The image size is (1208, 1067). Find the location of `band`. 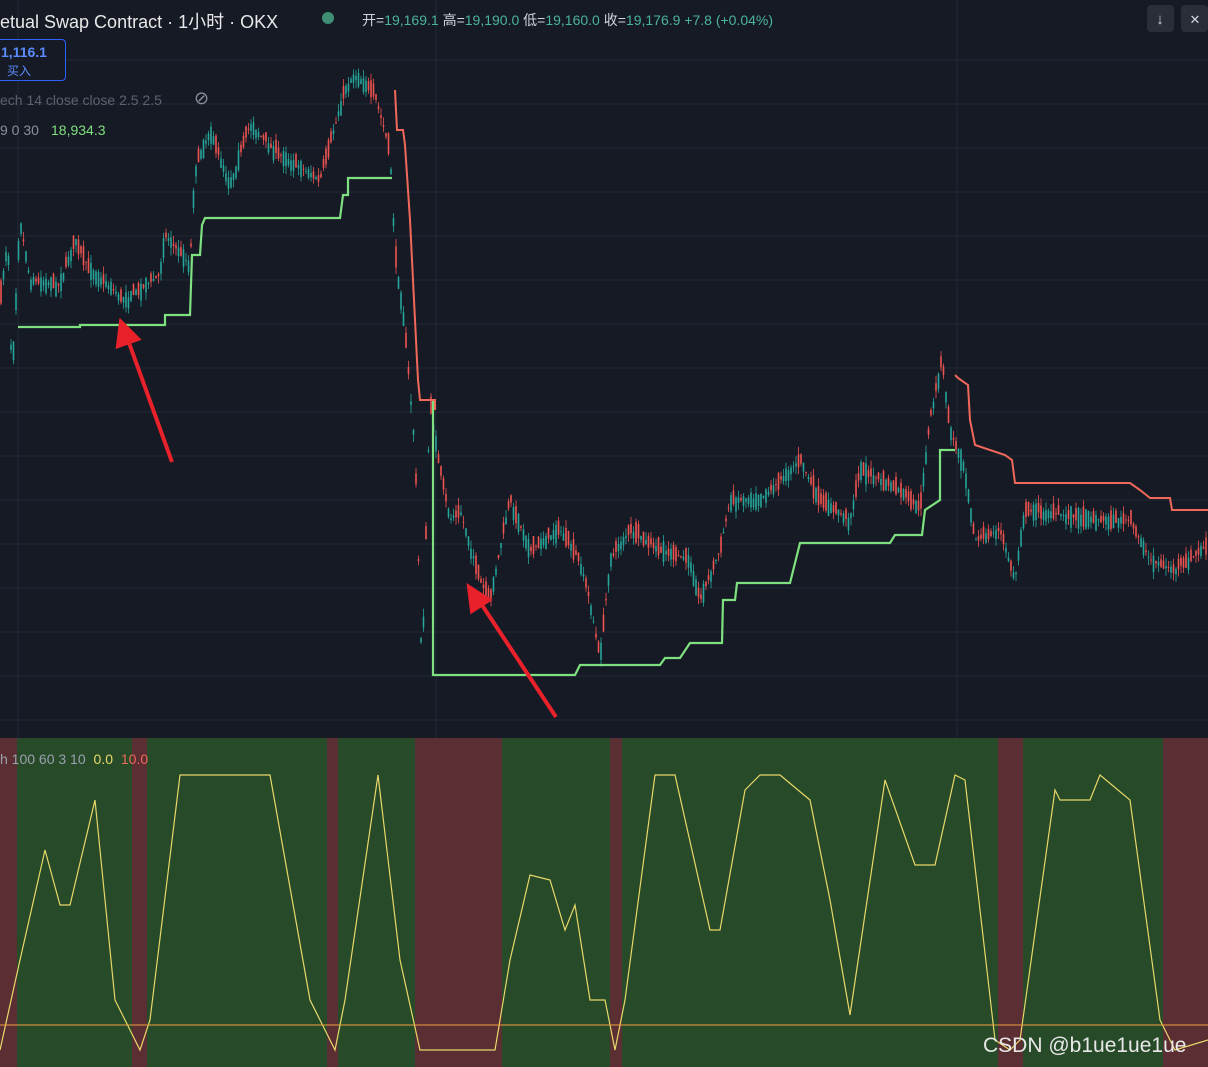

band is located at coordinates (139, 902).